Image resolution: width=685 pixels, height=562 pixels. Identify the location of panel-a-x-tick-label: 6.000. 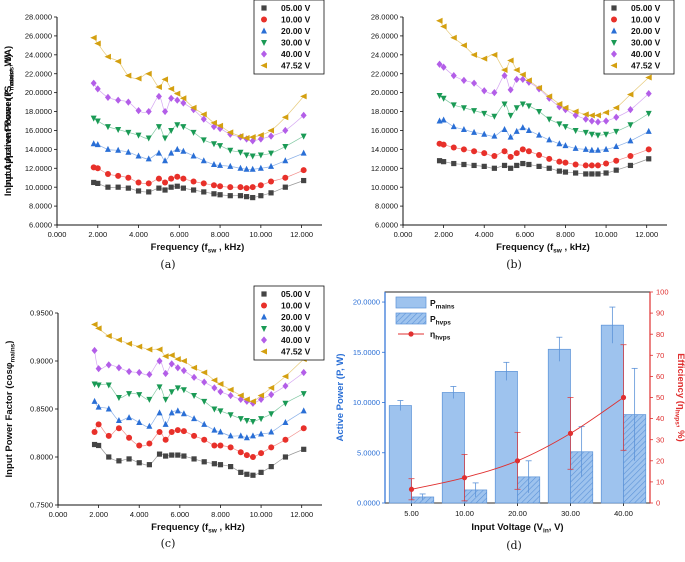
(179, 234).